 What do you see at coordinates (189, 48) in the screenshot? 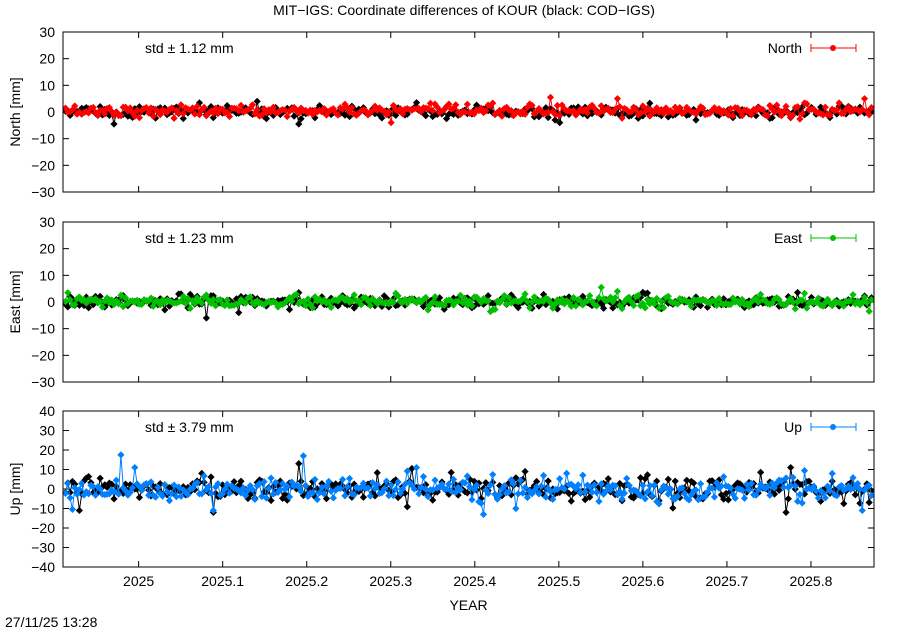
I see `north-std-label: std ± 1.12 mm` at bounding box center [189, 48].